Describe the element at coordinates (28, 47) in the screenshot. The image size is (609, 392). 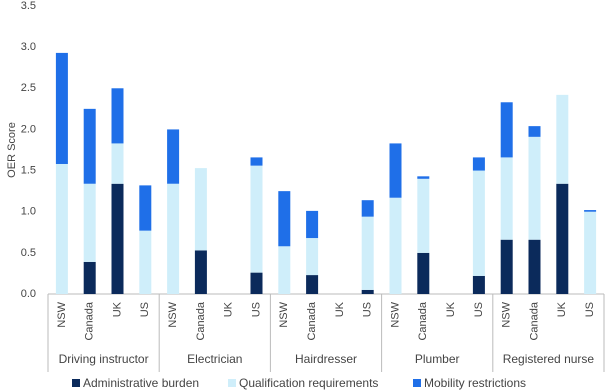
I see `y-tick-label: 3.0` at that location.